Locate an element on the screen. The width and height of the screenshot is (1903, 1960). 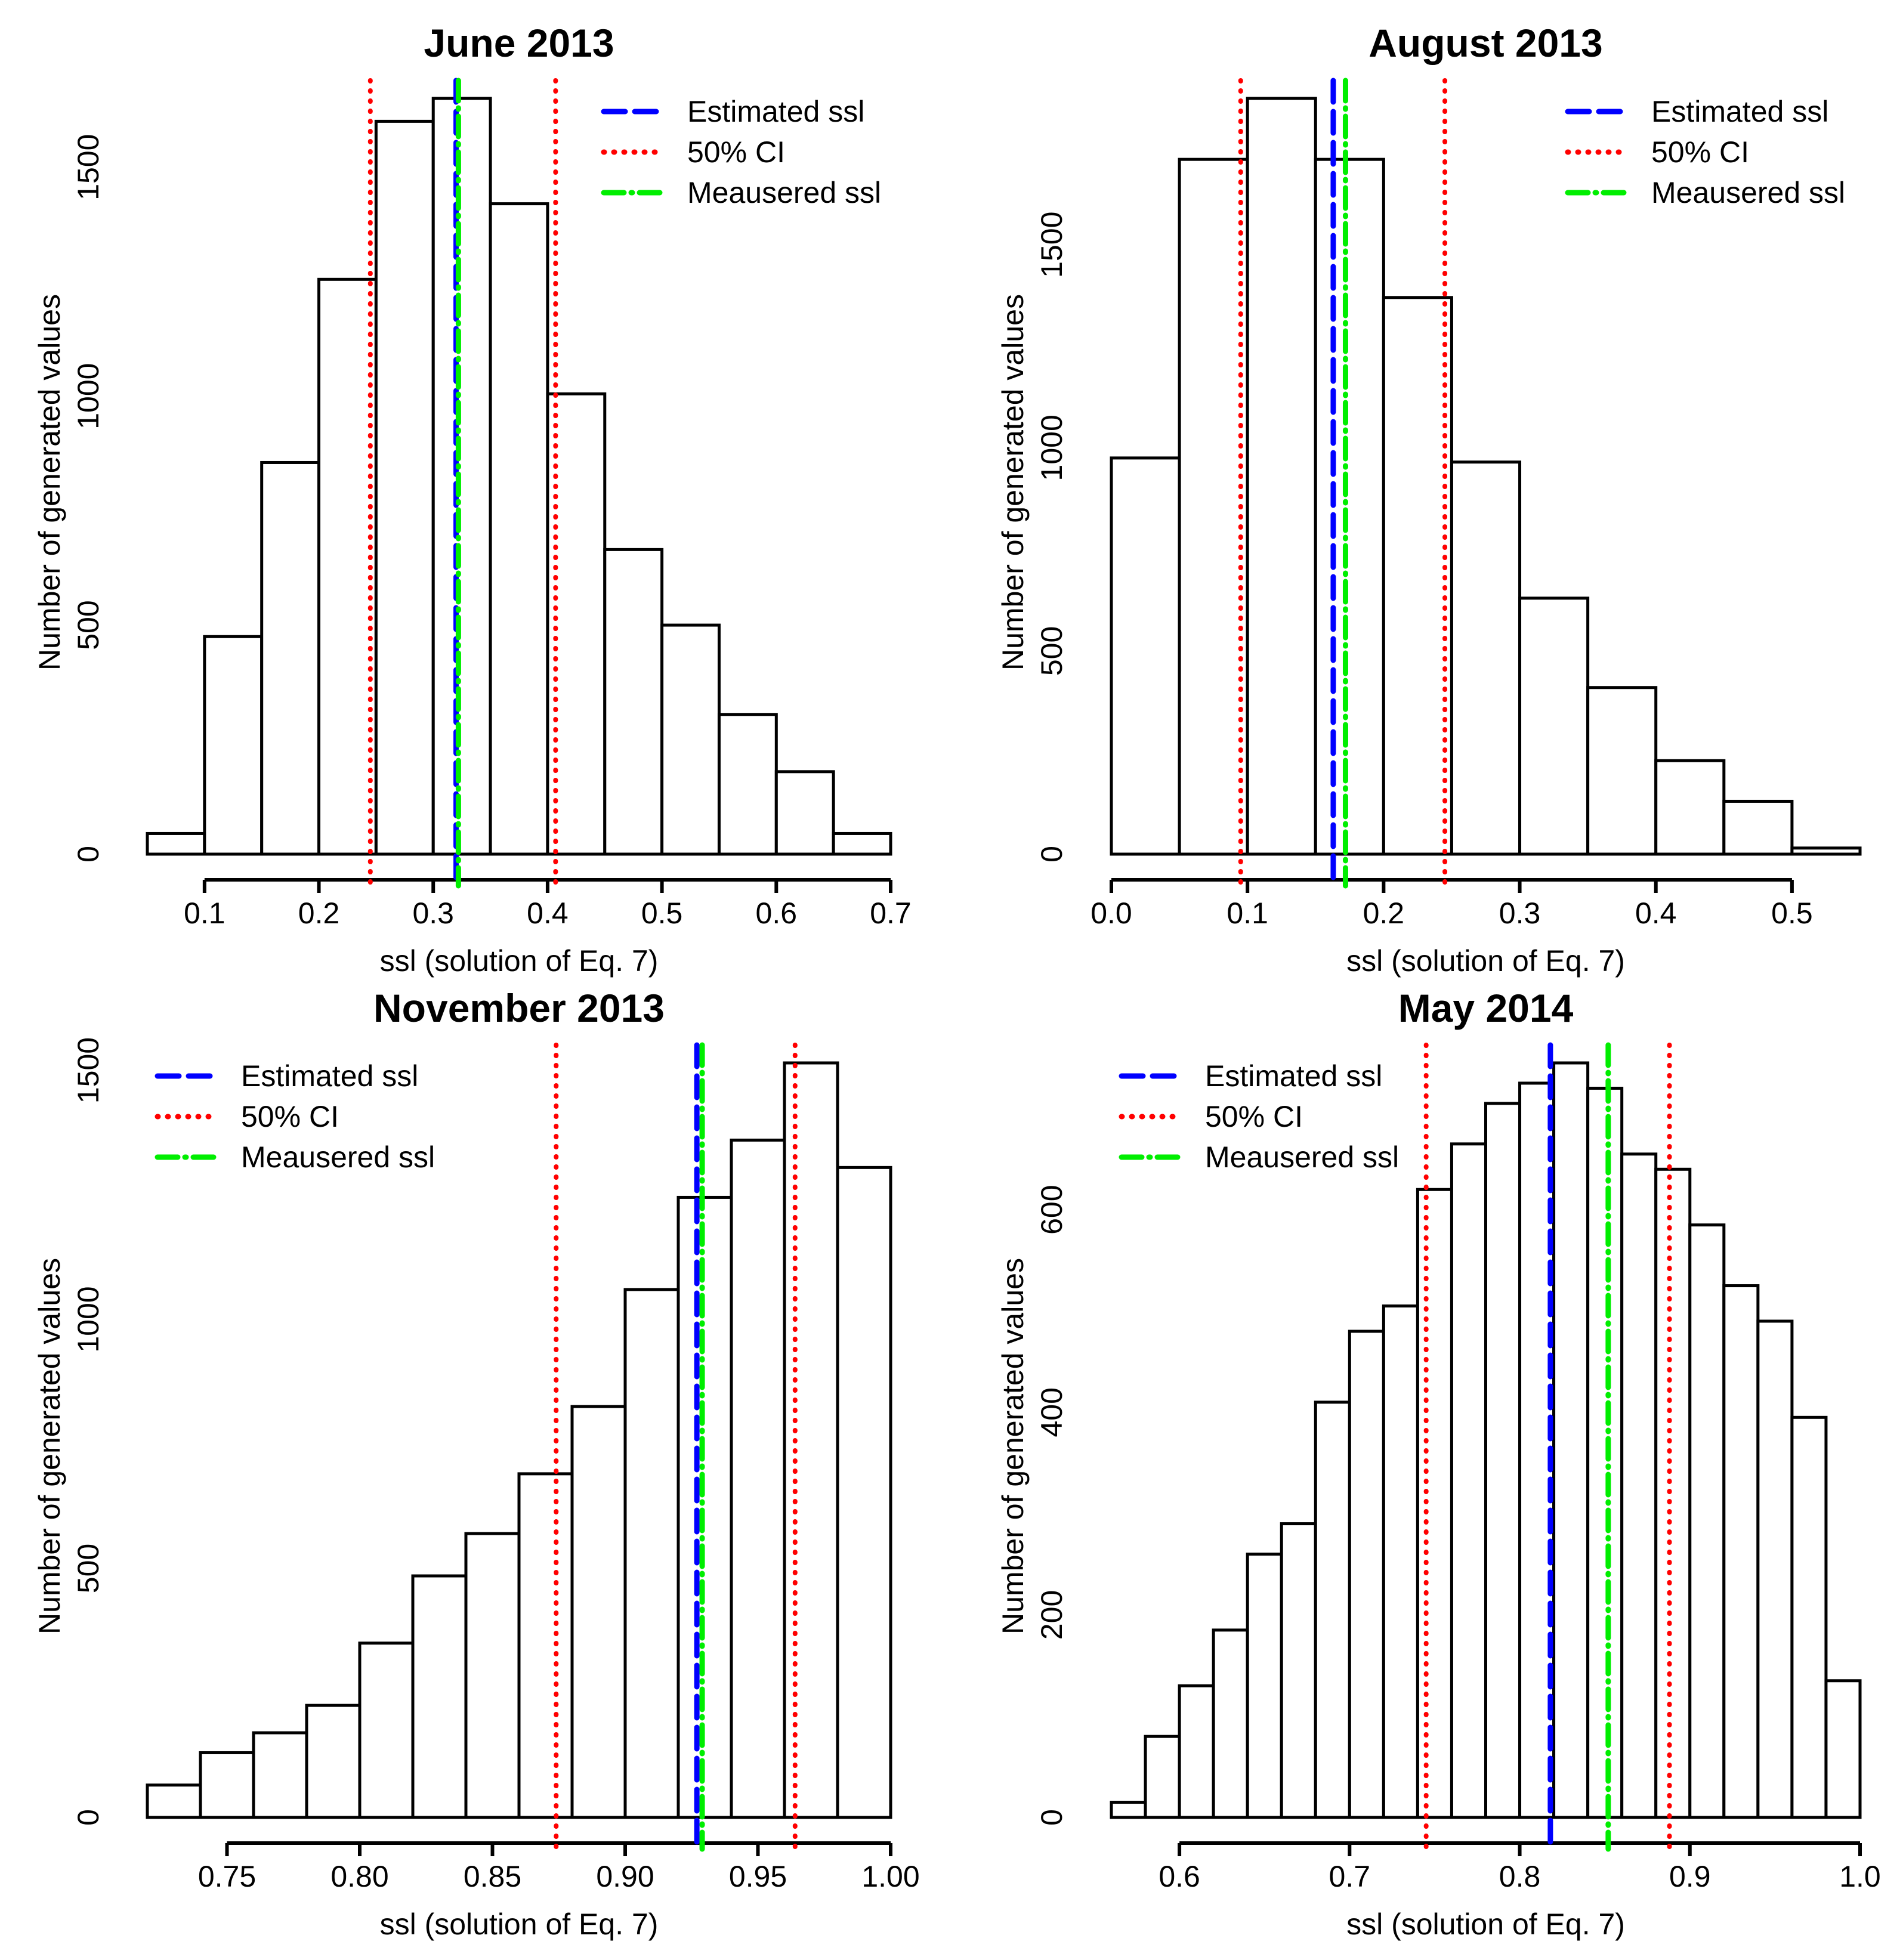
x-tick-label: 0.80 is located at coordinates (359, 1876).